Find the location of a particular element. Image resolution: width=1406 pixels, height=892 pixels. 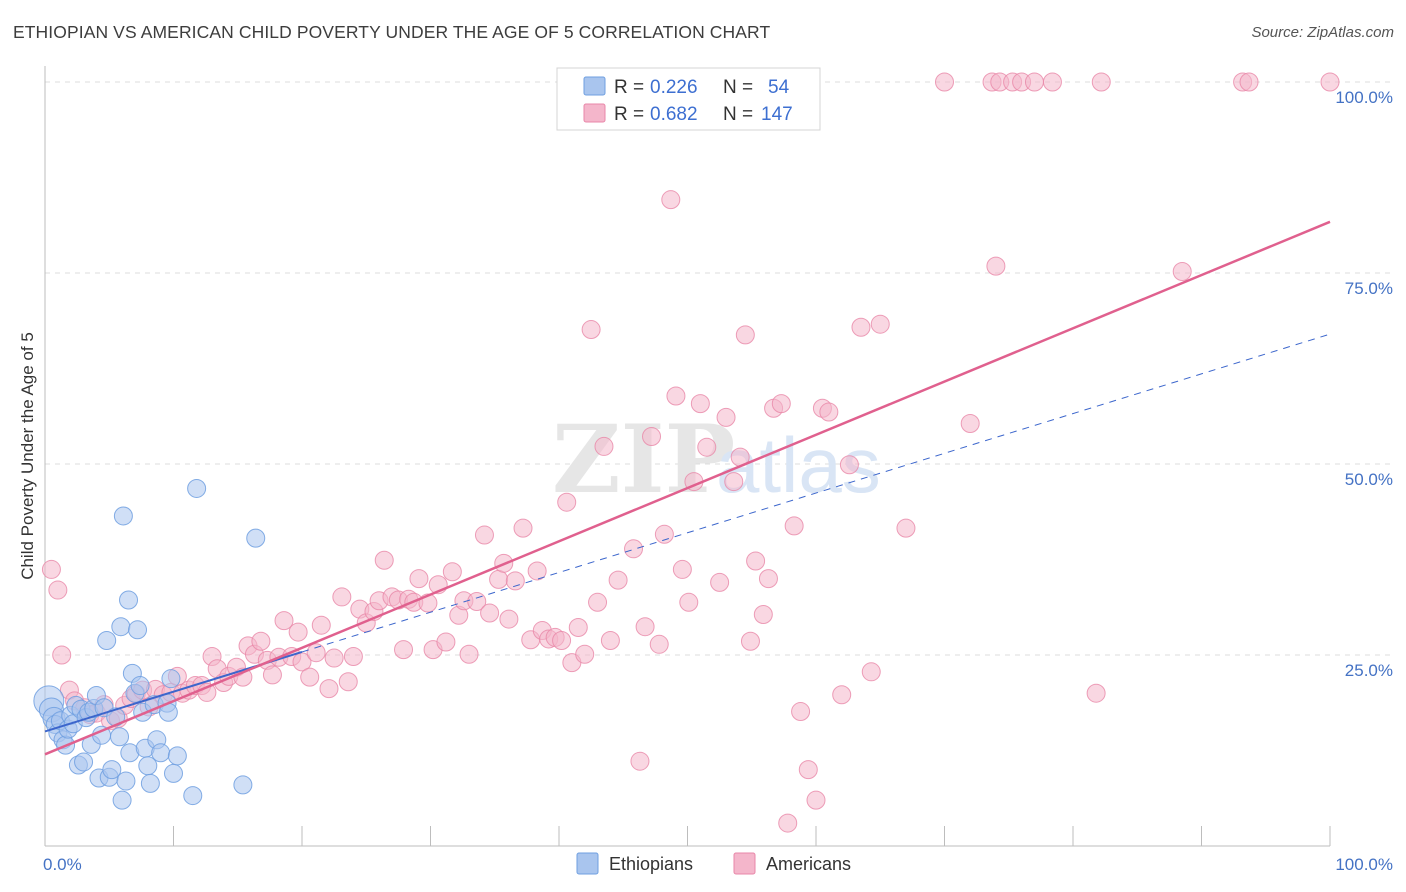

stats-swatch-ethiopians is located at coordinates (594, 86).